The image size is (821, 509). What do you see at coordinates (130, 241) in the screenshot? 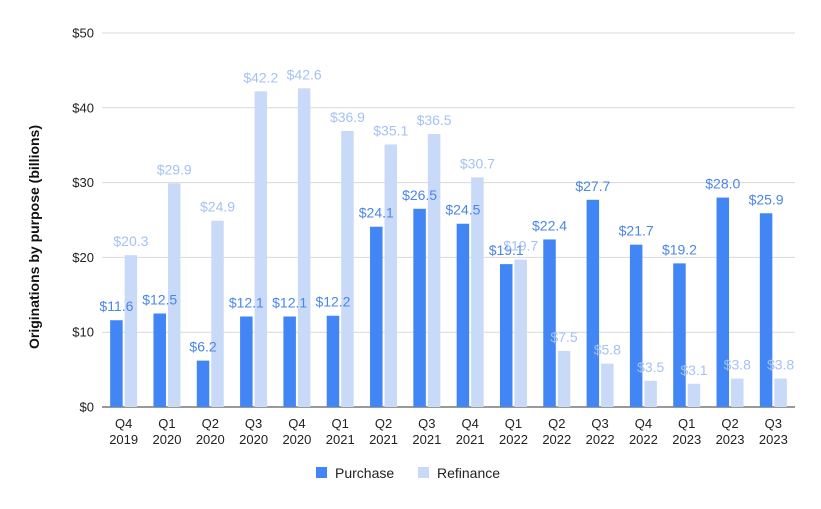
I see `refinance-data-label: $20.3` at bounding box center [130, 241].